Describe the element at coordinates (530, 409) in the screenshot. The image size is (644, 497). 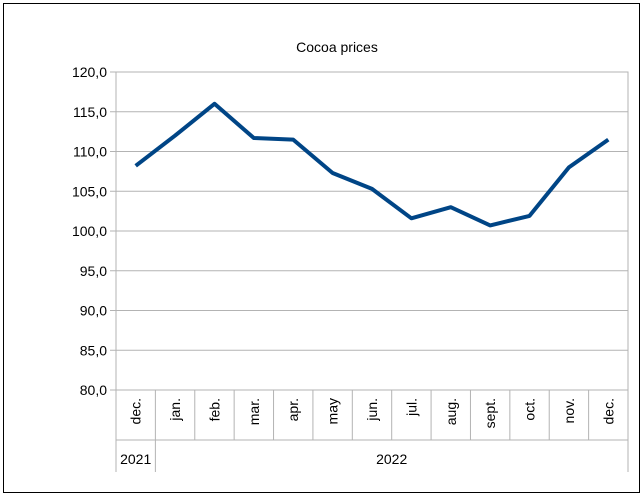
I see `x-tick-label: oct.` at that location.